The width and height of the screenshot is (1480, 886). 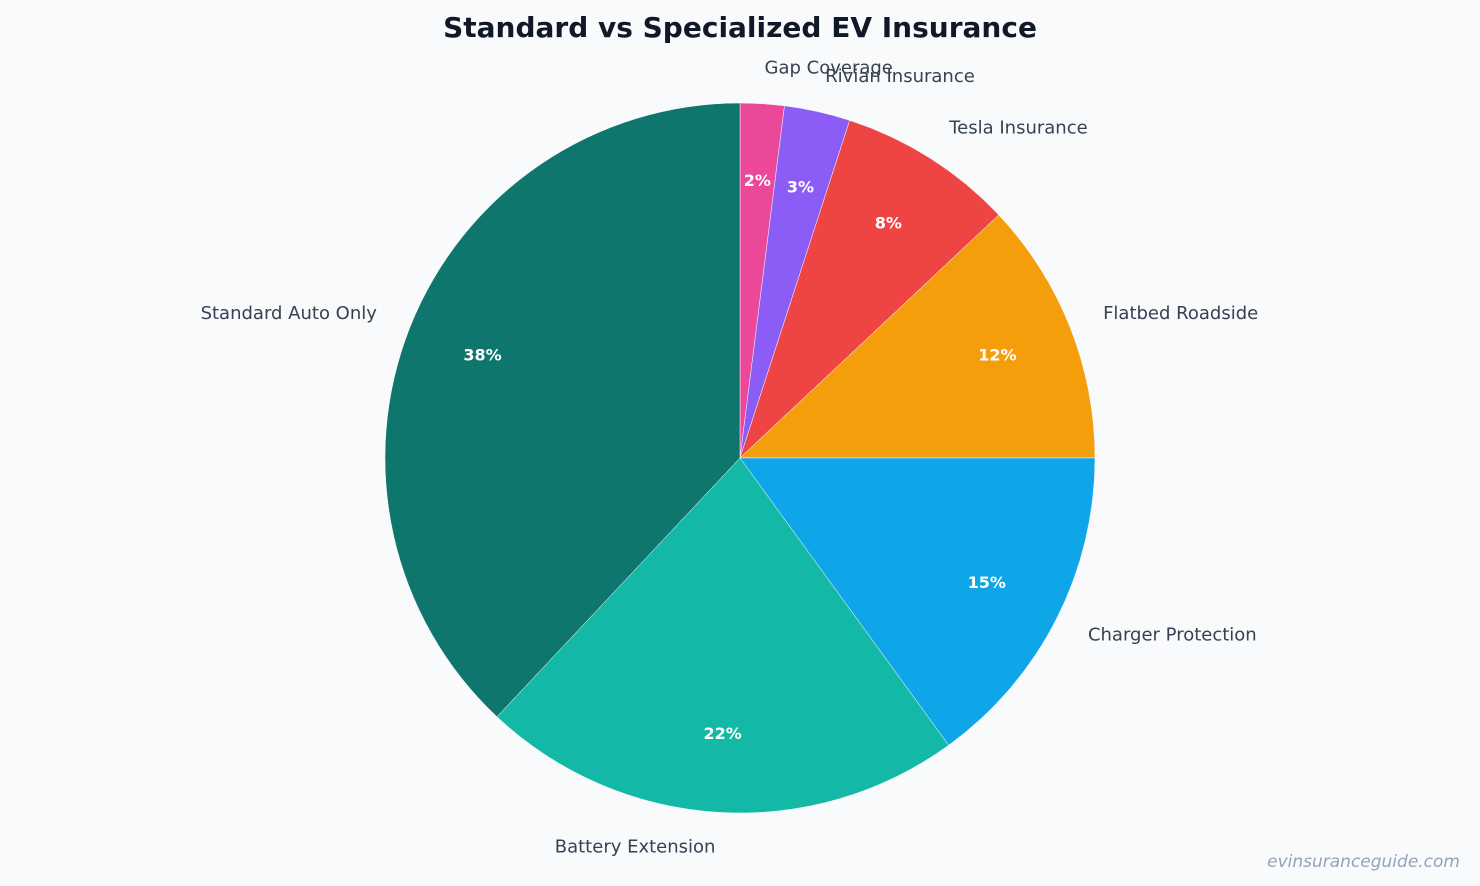 What do you see at coordinates (1172, 634) in the screenshot?
I see `category-label: Charger Protection` at bounding box center [1172, 634].